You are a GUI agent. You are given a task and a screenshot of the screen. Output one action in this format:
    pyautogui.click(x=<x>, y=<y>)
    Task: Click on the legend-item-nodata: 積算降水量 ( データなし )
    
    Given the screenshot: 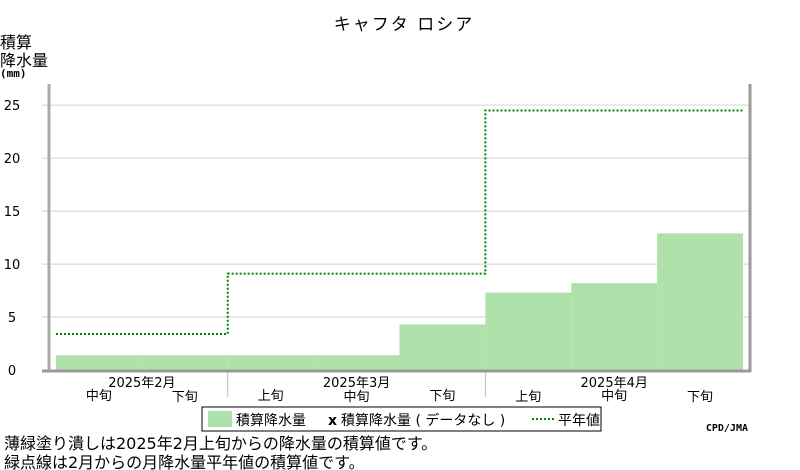 What is the action you would take?
    pyautogui.click(x=423, y=420)
    